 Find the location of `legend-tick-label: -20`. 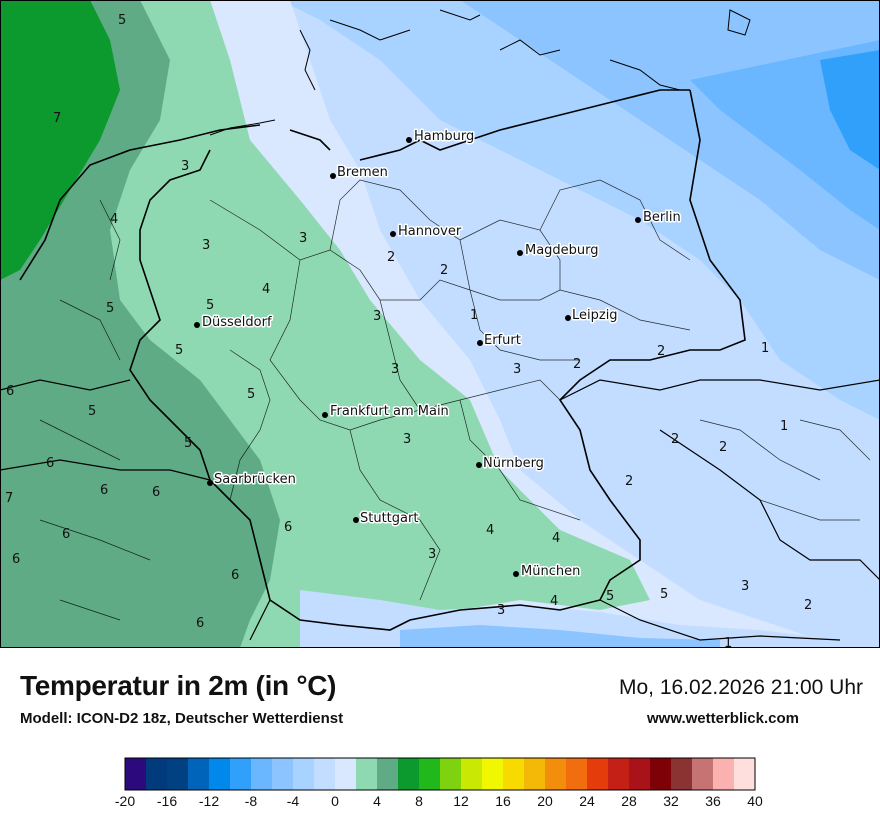

legend-tick-label: -20 is located at coordinates (125, 801).